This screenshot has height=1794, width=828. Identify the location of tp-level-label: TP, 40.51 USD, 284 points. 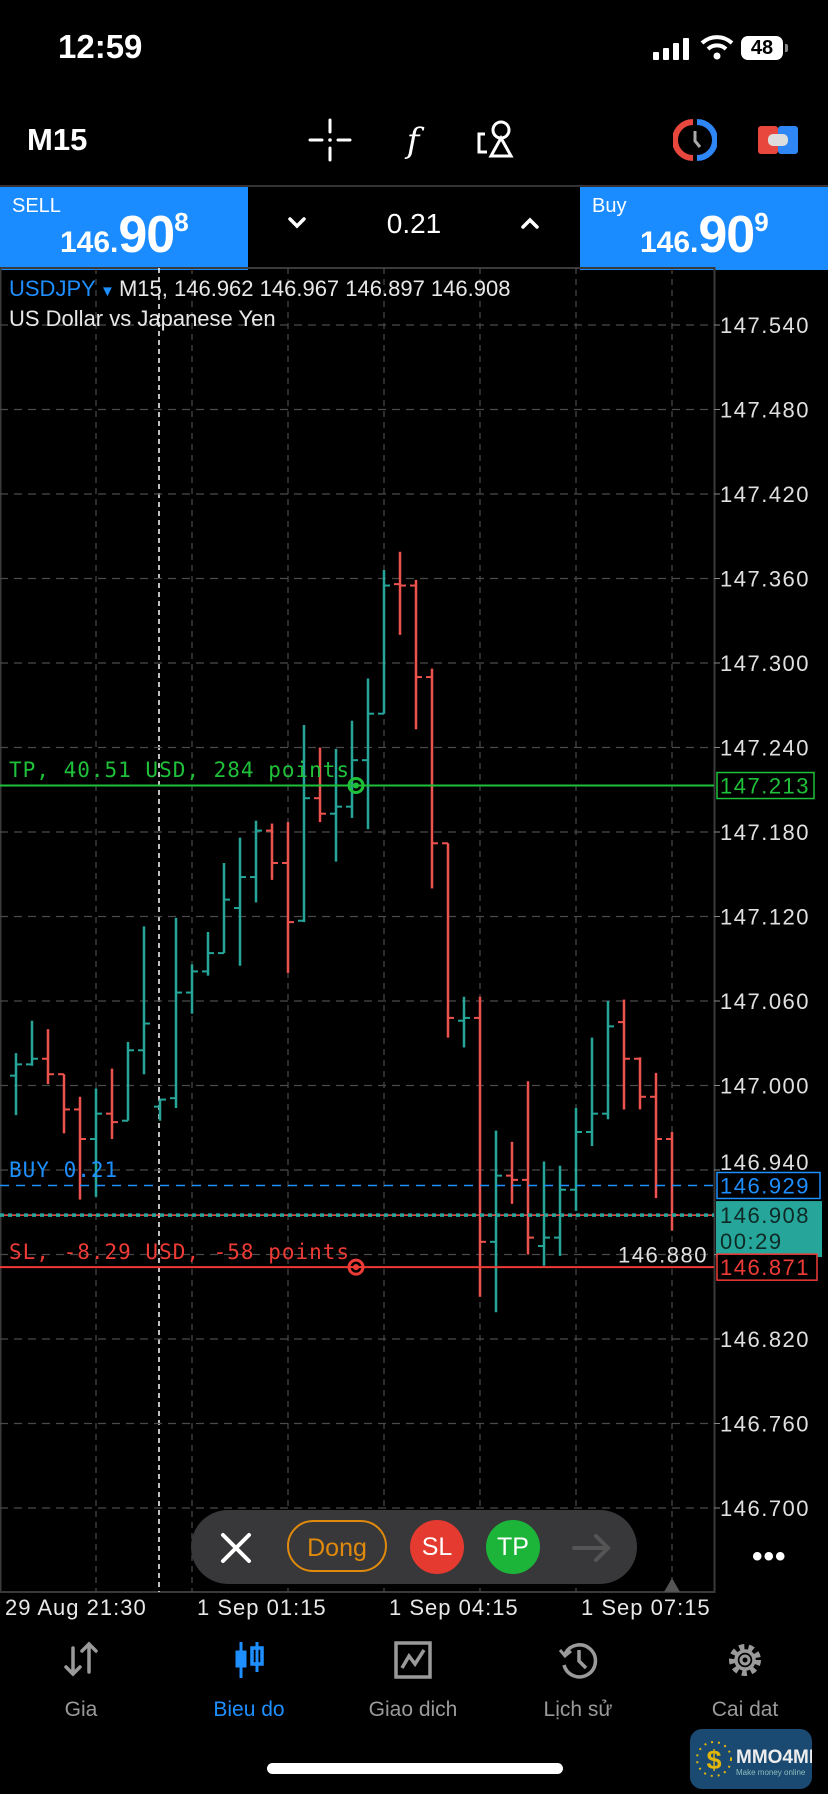
(180, 770).